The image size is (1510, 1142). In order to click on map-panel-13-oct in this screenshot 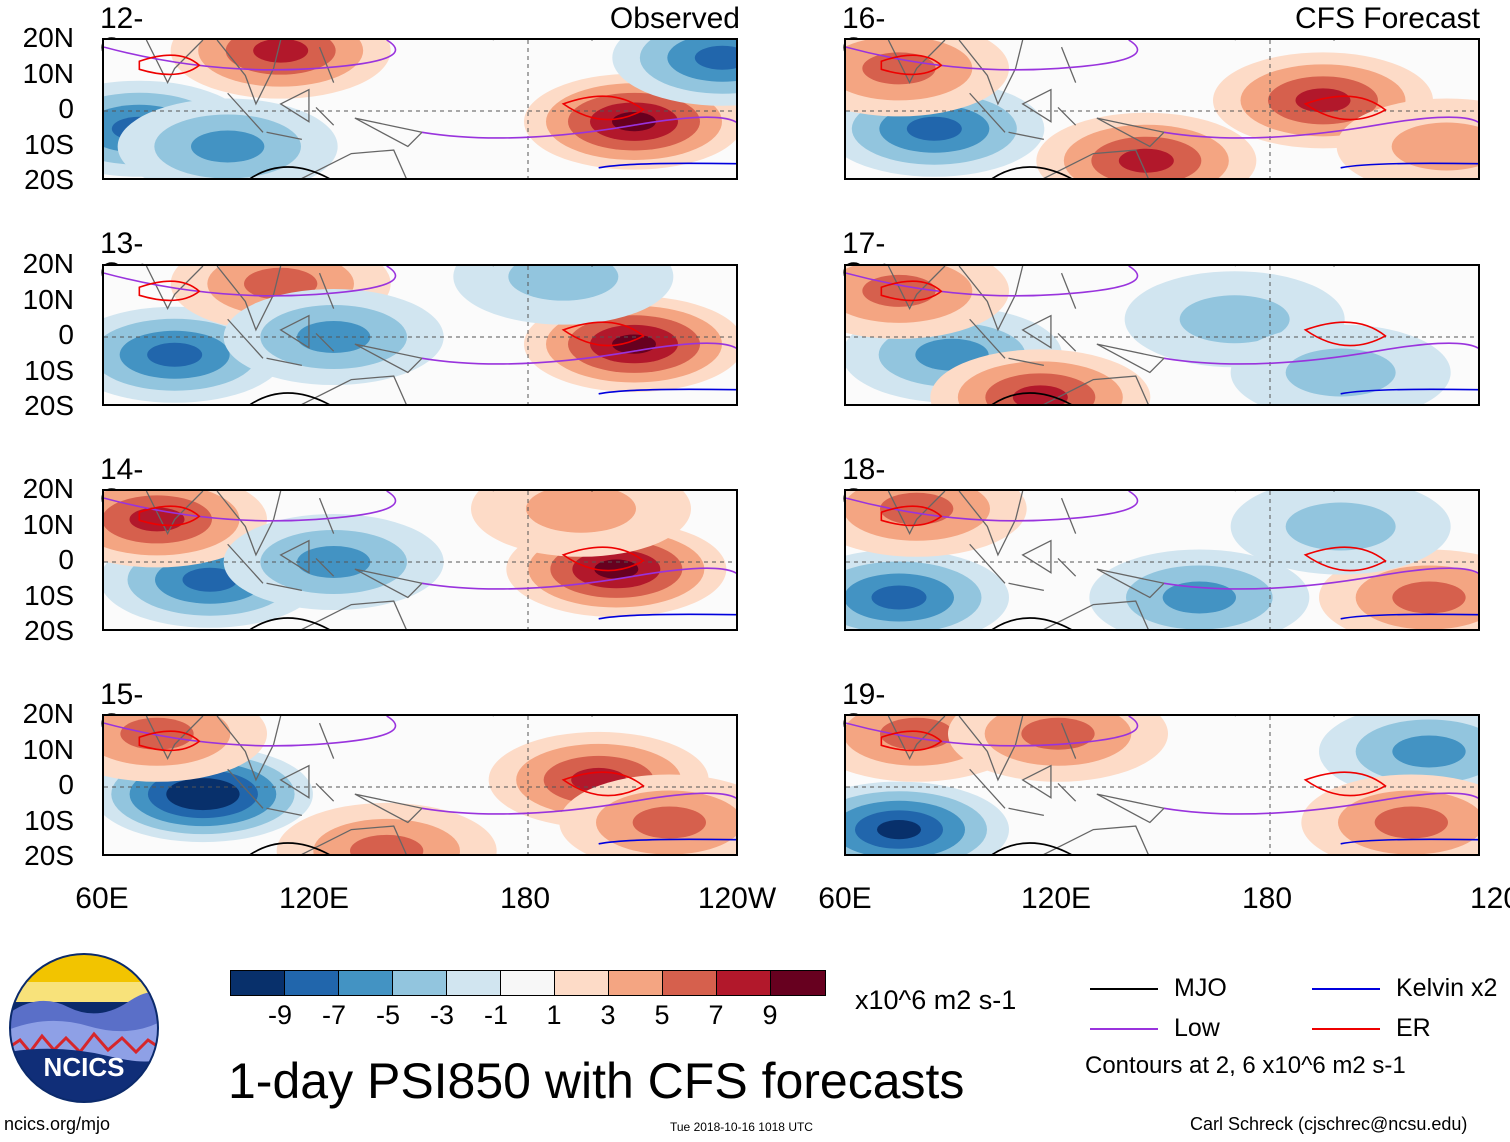, I will do `click(420, 335)`.